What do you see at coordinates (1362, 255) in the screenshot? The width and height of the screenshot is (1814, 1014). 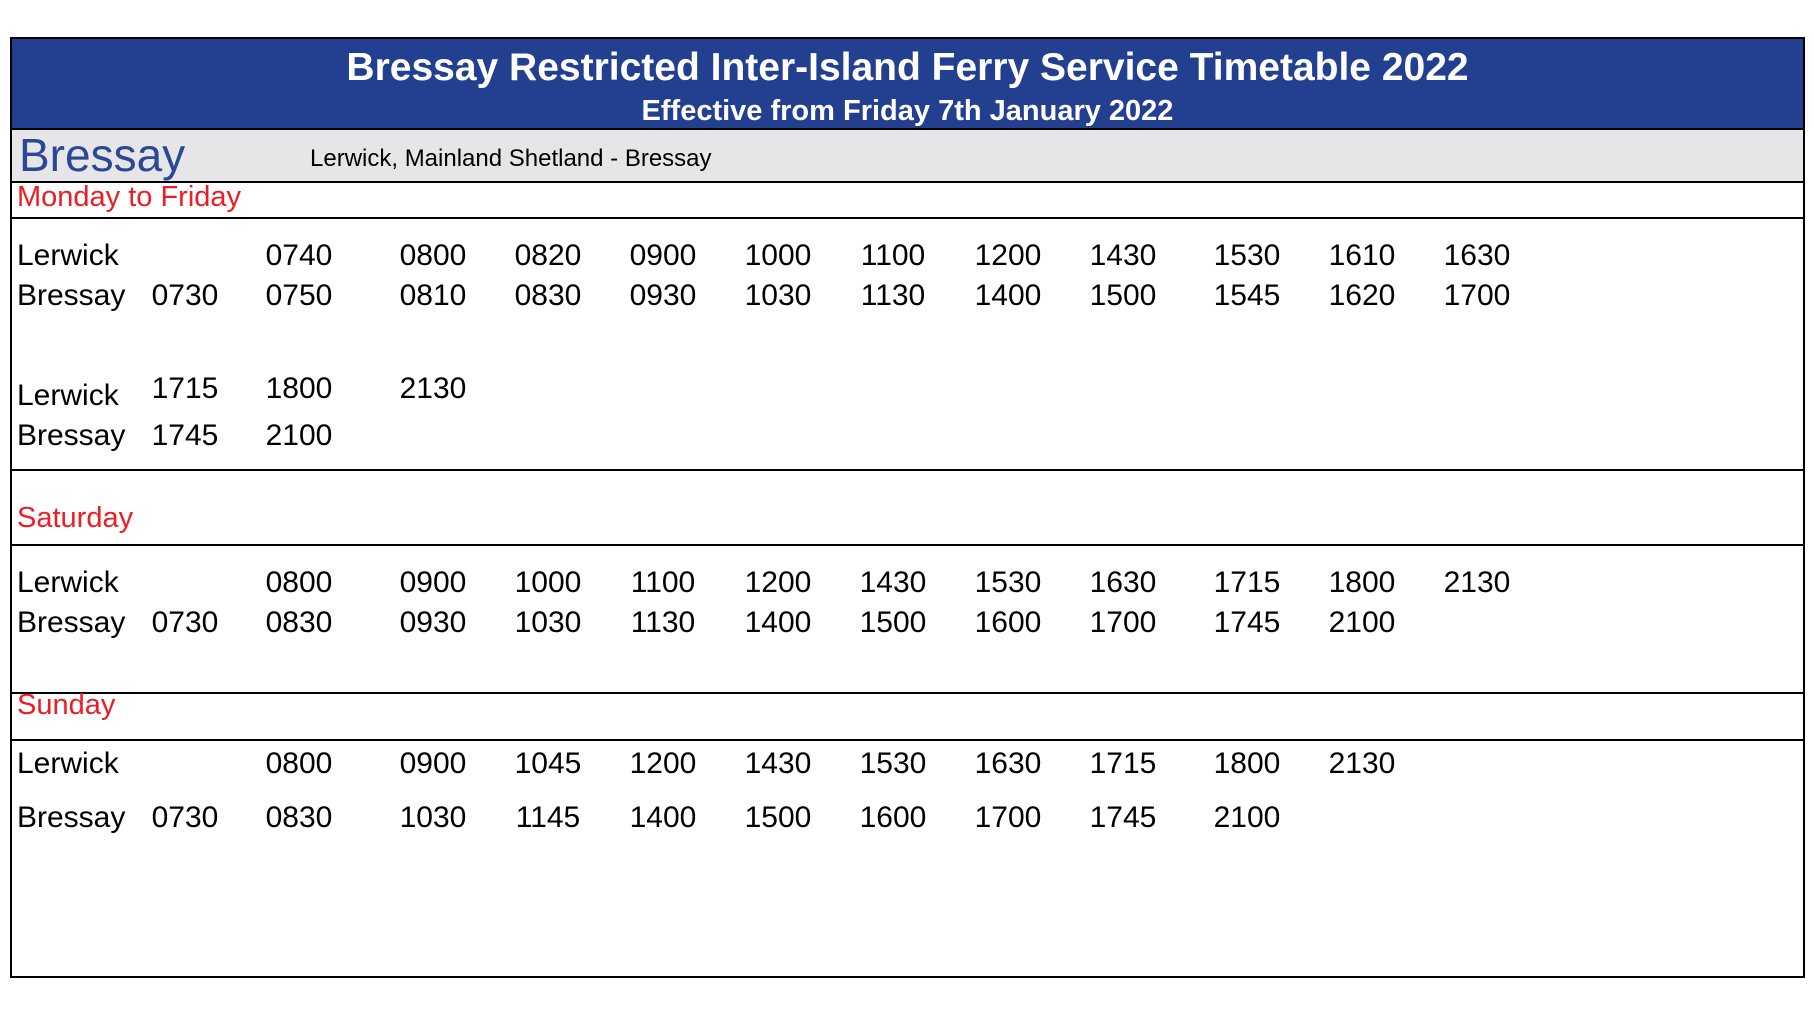 I see `departure-time-lerwick: 1610` at bounding box center [1362, 255].